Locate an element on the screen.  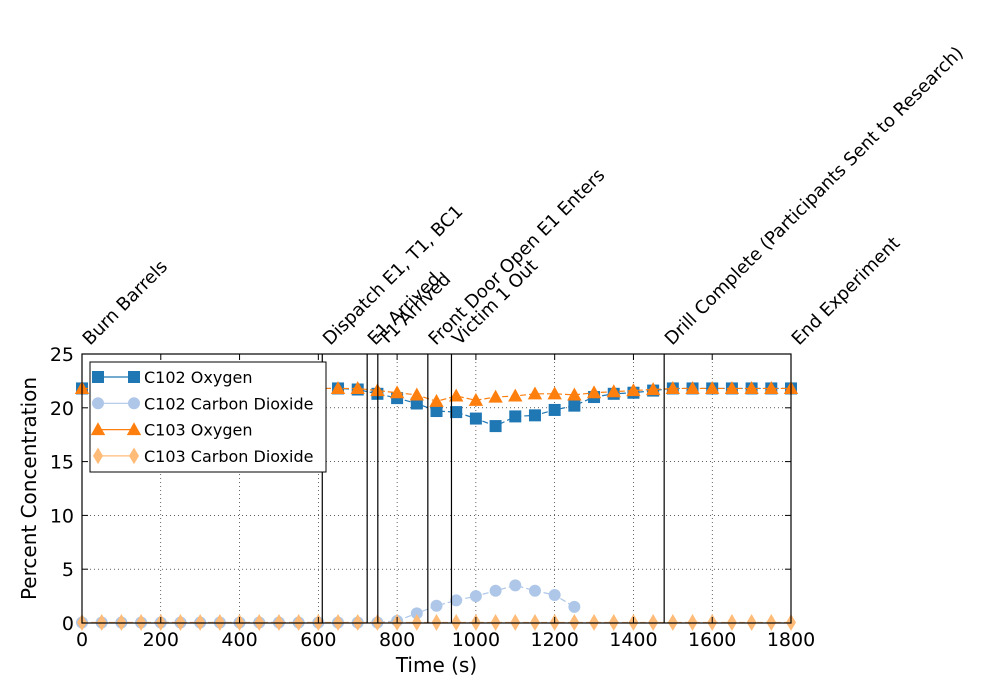
x-tick-label: 0 is located at coordinates (82, 640).